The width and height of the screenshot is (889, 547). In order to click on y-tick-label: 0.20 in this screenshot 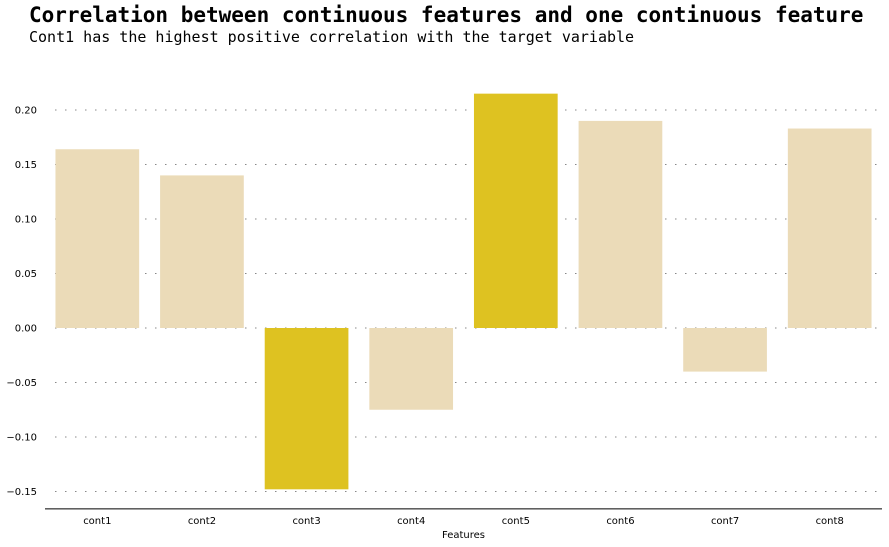, I will do `click(26, 111)`.